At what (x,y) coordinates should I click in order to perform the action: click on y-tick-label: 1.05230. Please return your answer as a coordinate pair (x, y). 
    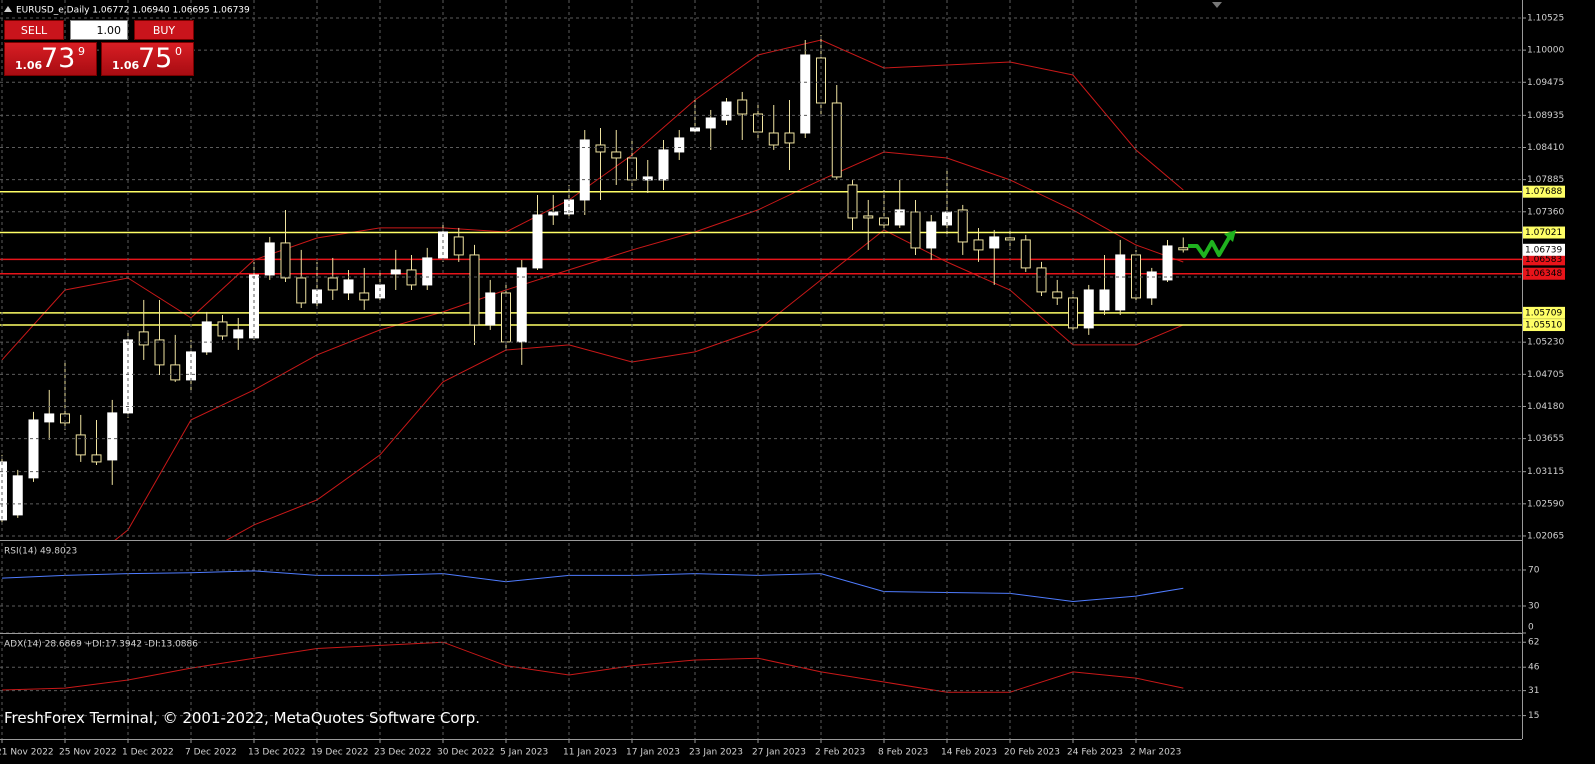
    Looking at the image, I should click on (1545, 343).